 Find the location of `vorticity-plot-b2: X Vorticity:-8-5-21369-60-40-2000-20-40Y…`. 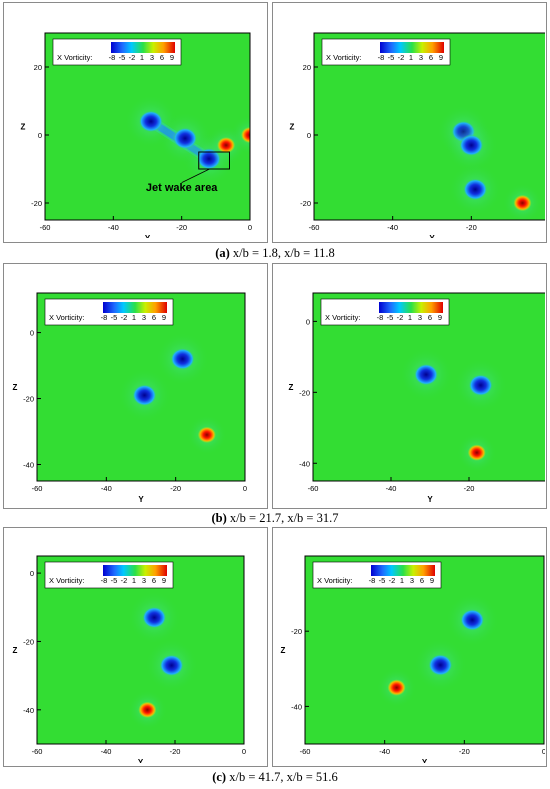

vorticity-plot-b2: X Vorticity:-8-5-21369-60-40-2000-20-40Y… is located at coordinates (417, 397).